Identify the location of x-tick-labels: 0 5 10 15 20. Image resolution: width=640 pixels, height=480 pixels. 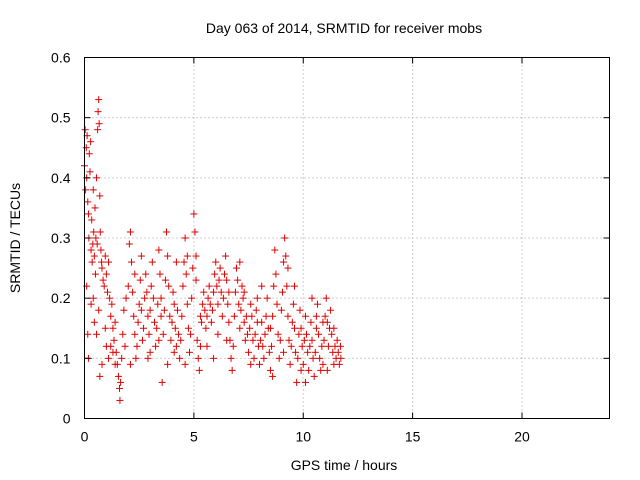
(305, 437).